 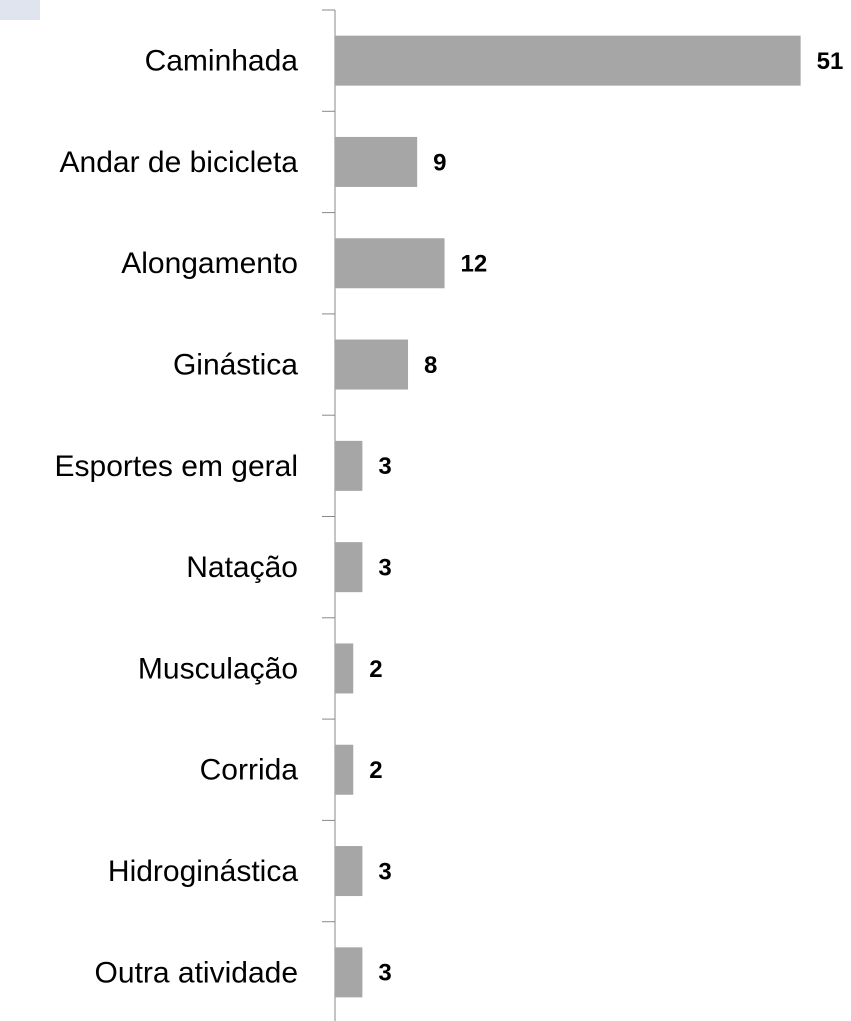 I want to click on category-label: Alongamento, so click(x=209, y=263).